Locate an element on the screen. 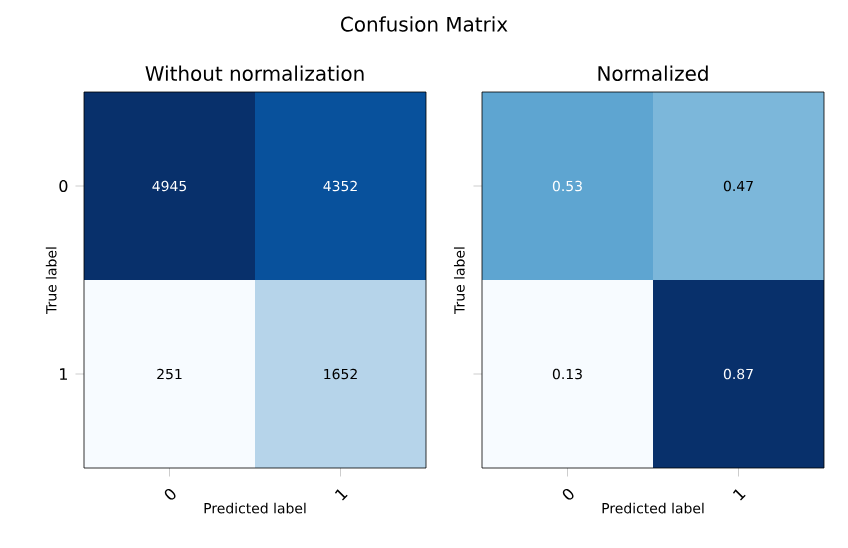 This screenshot has width=848, height=548. text: Confusion Matrix is located at coordinates (424, 24).